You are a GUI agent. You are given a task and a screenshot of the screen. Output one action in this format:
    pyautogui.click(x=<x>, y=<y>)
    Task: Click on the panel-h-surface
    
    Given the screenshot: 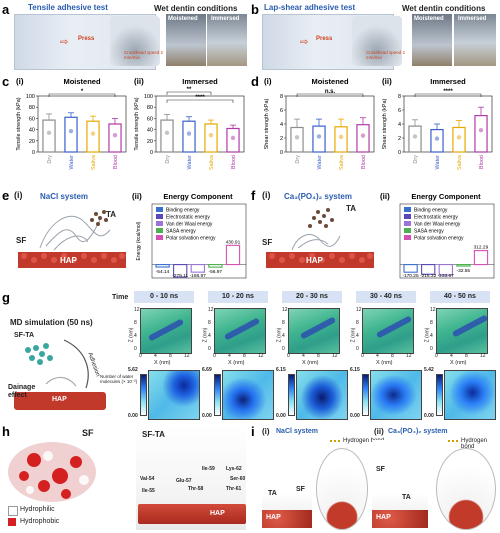 What is the action you would take?
    pyautogui.click(x=52, y=472)
    